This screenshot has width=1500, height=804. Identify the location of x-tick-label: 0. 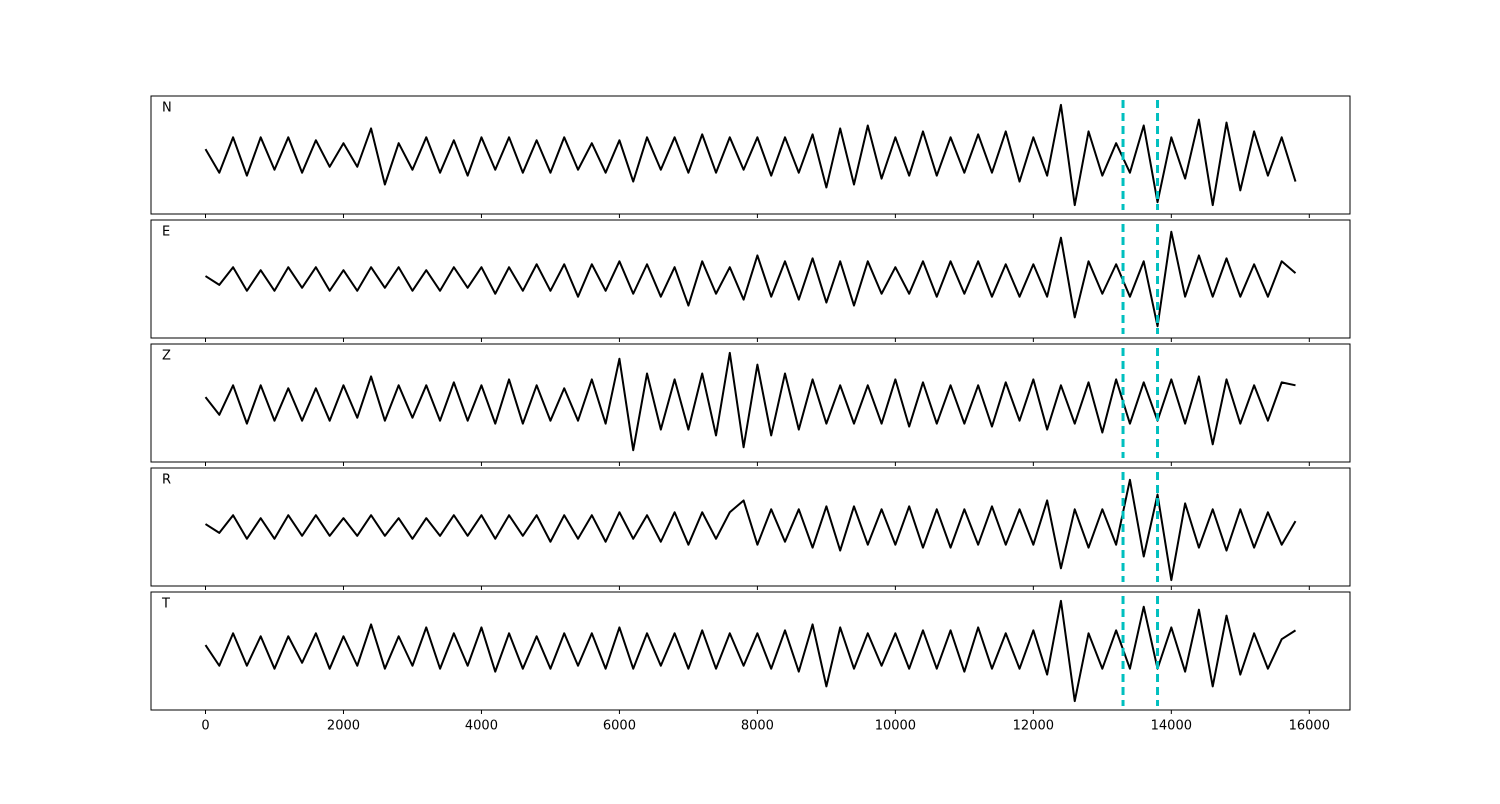
(205, 726).